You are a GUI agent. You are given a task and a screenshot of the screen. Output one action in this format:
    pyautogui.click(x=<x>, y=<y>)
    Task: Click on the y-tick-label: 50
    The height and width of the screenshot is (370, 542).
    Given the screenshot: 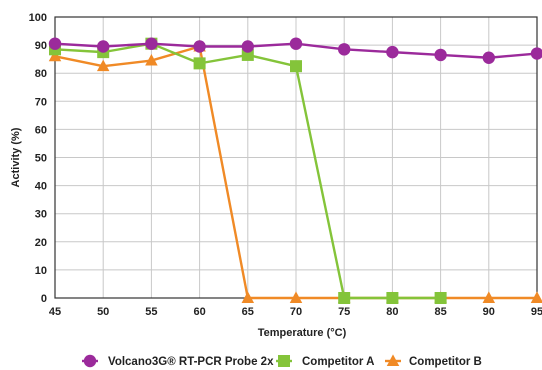 What is the action you would take?
    pyautogui.click(x=41, y=159)
    